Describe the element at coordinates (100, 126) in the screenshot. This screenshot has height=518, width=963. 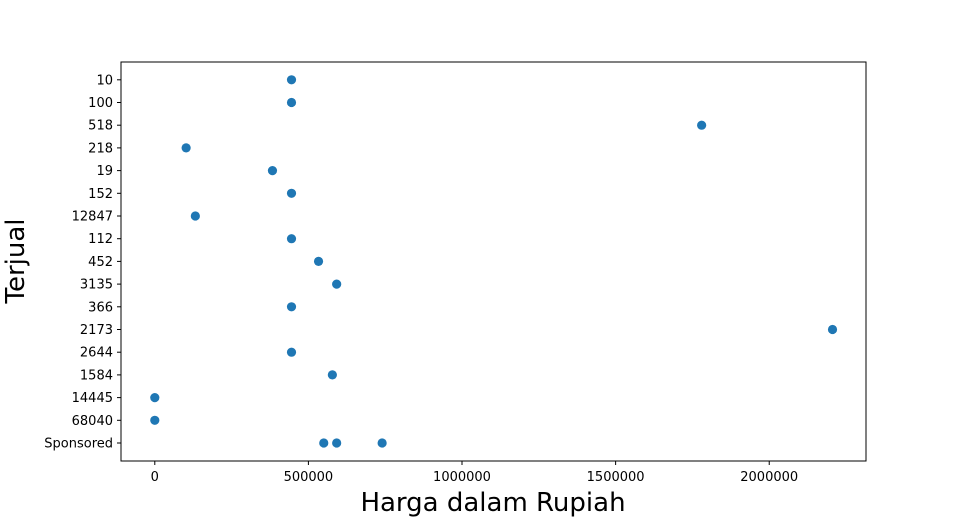
I see `y-tick-label: 518` at that location.